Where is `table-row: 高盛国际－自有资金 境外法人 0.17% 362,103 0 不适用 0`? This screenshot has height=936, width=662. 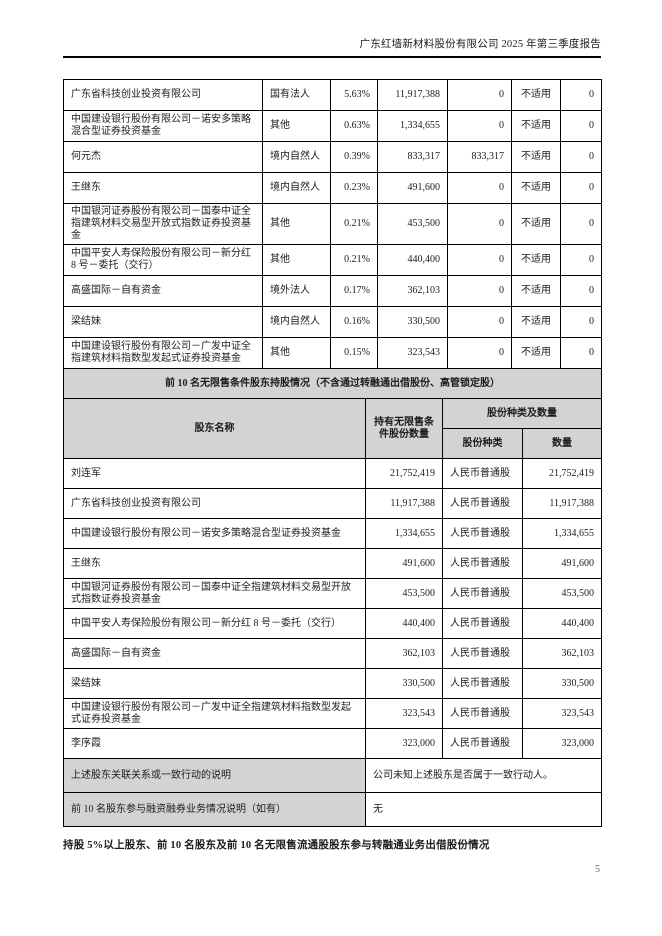 table-row: 高盛国际－自有资金 境外法人 0.17% 362,103 0 不适用 0 is located at coordinates (332, 291).